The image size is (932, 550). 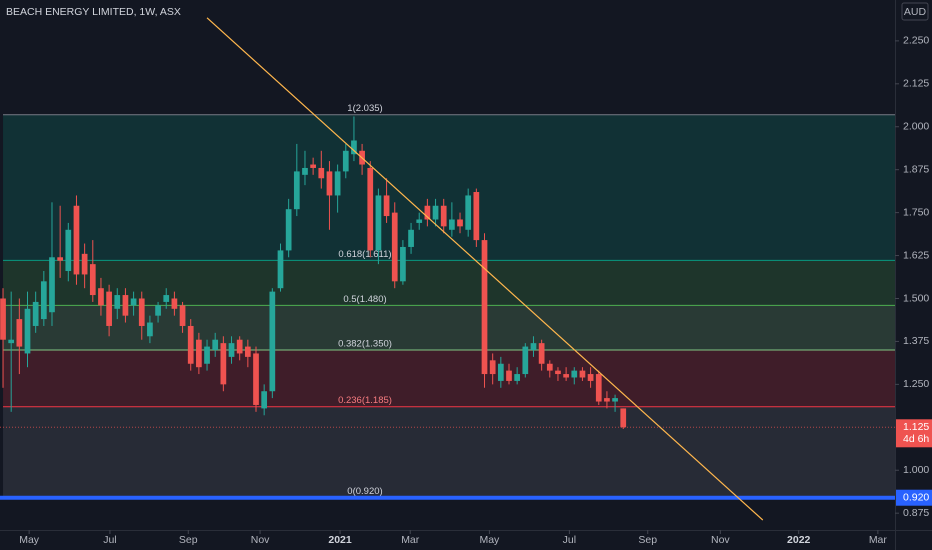 What do you see at coordinates (93, 12) in the screenshot?
I see `chart-title: BEACH ENERGY LIMITED, 1W, ASX` at bounding box center [93, 12].